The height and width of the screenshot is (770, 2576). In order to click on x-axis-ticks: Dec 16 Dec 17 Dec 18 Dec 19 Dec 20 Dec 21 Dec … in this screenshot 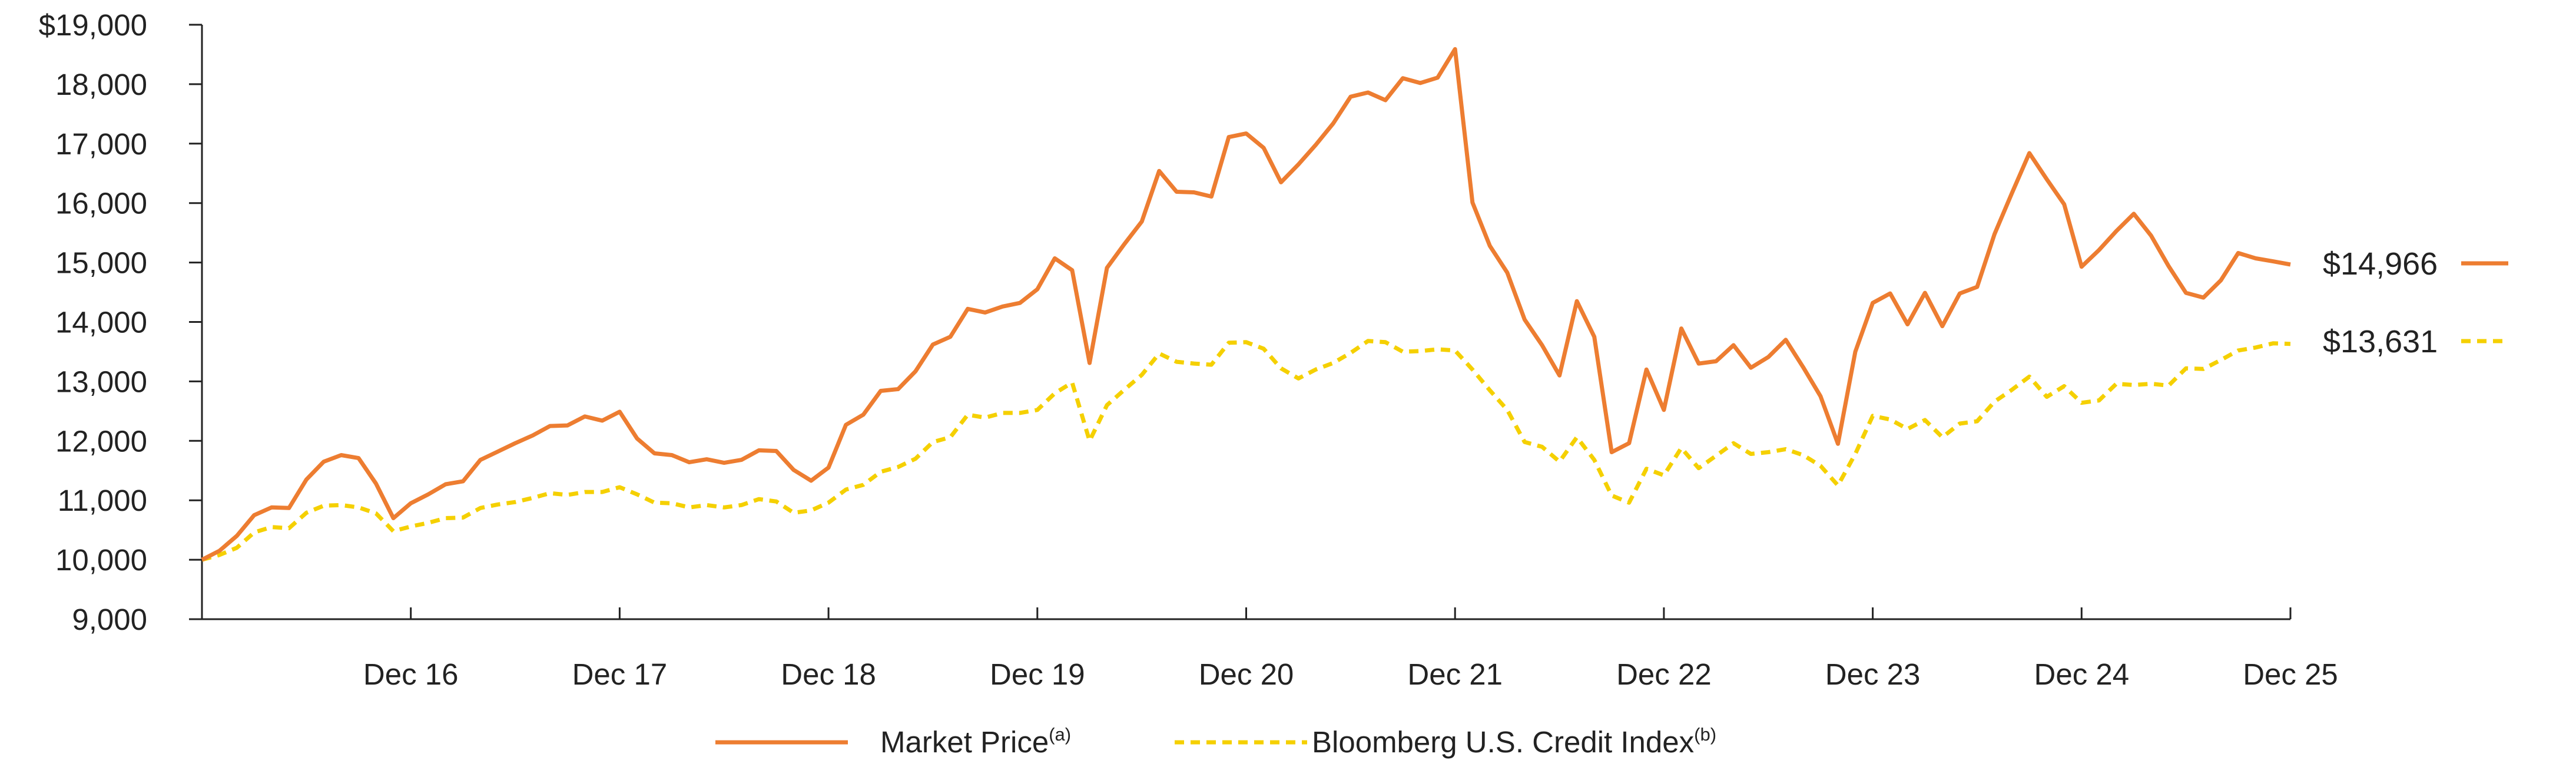, I will do `click(1350, 649)`.